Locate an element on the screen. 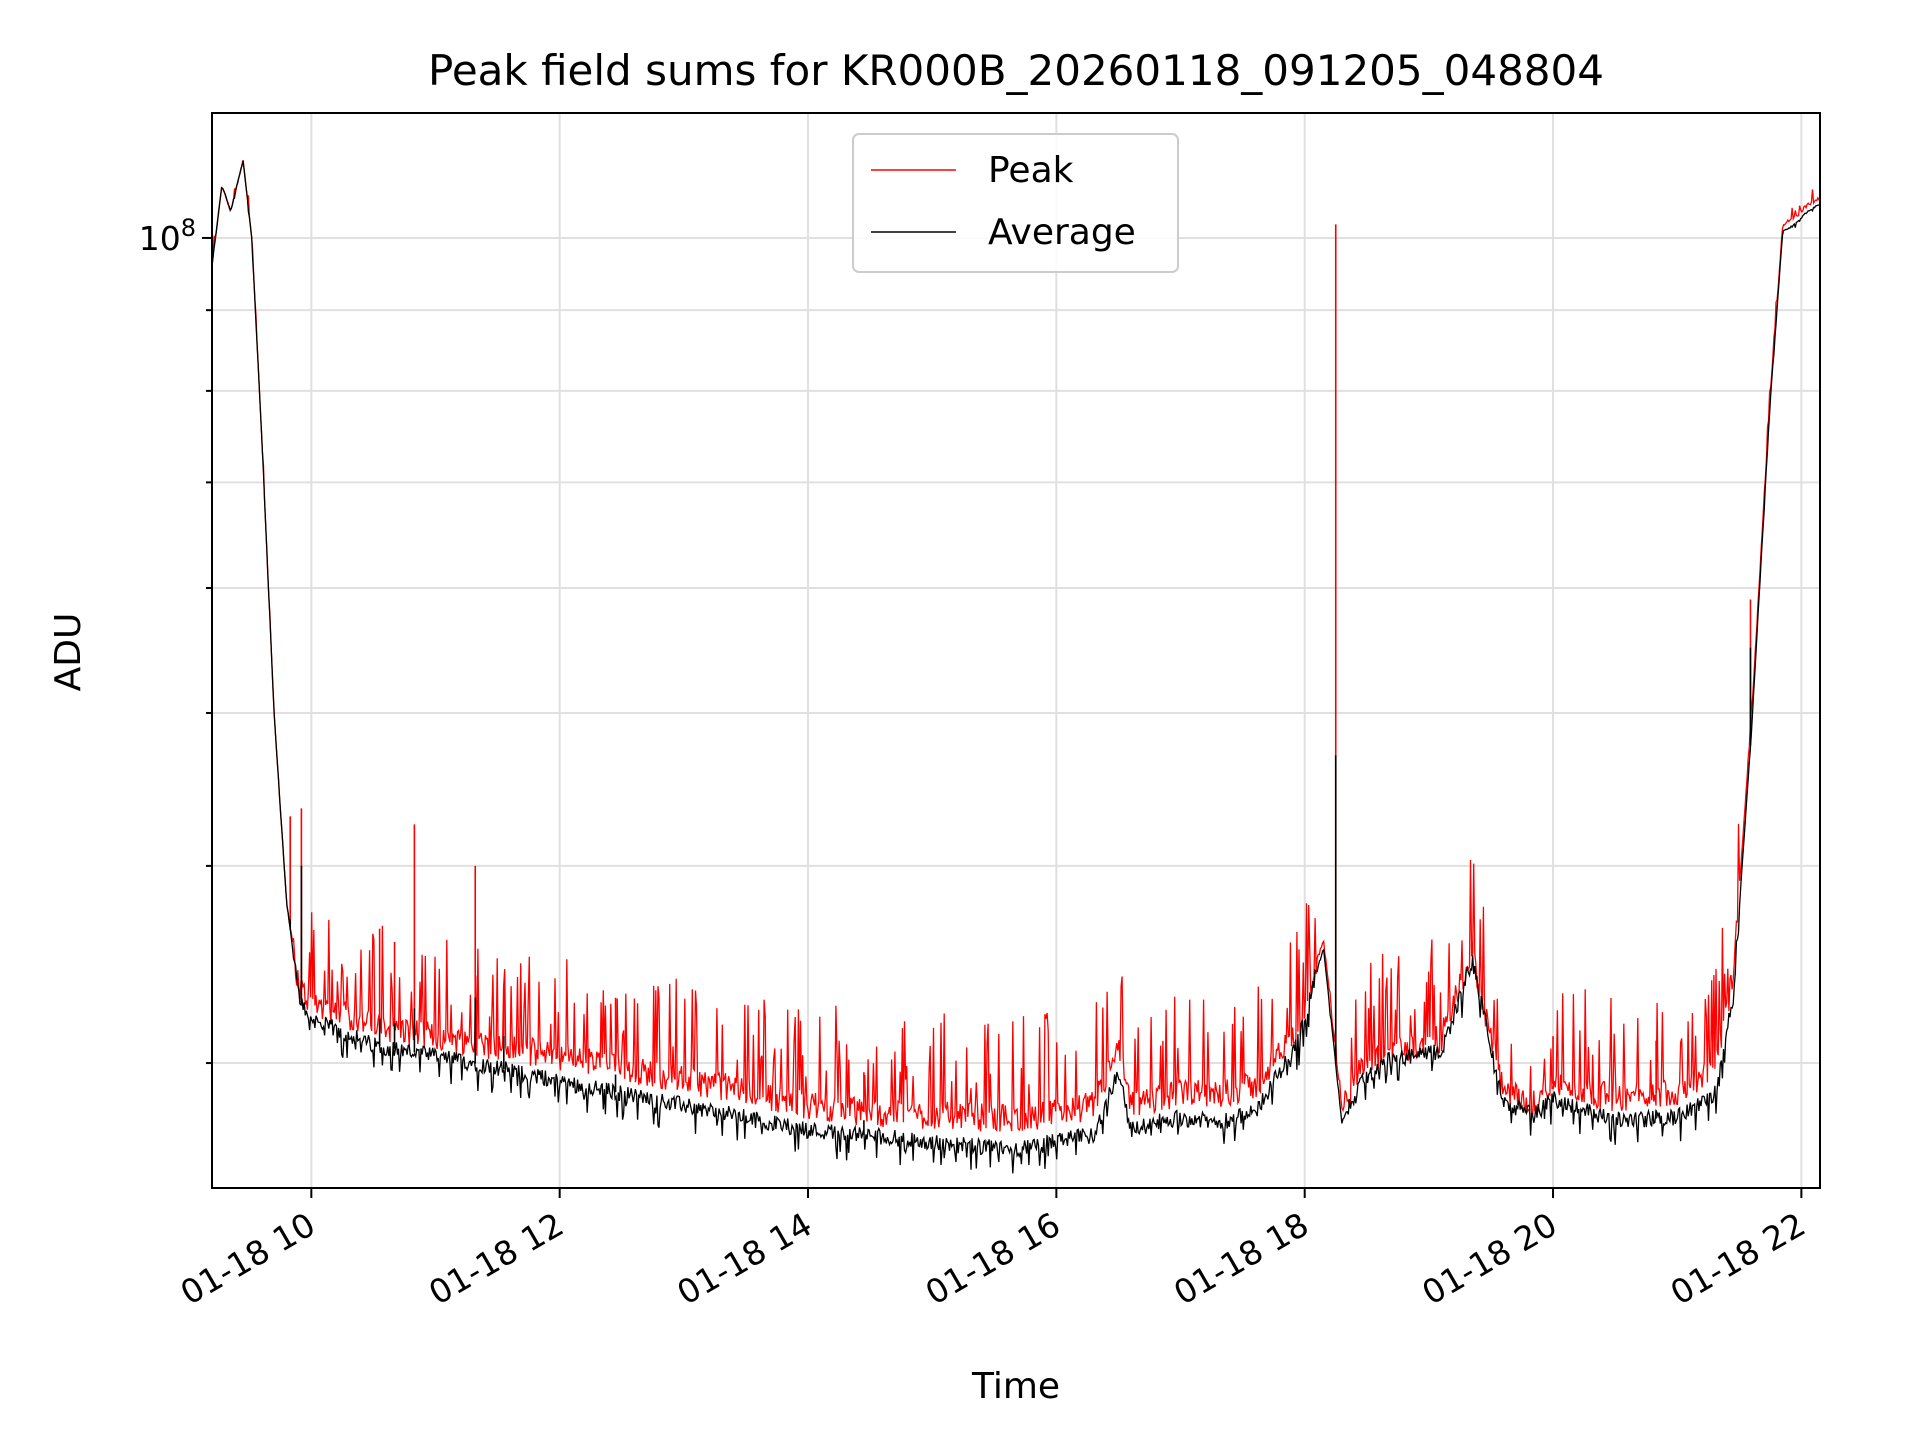  legend-average-label: Average is located at coordinates (1062, 232).